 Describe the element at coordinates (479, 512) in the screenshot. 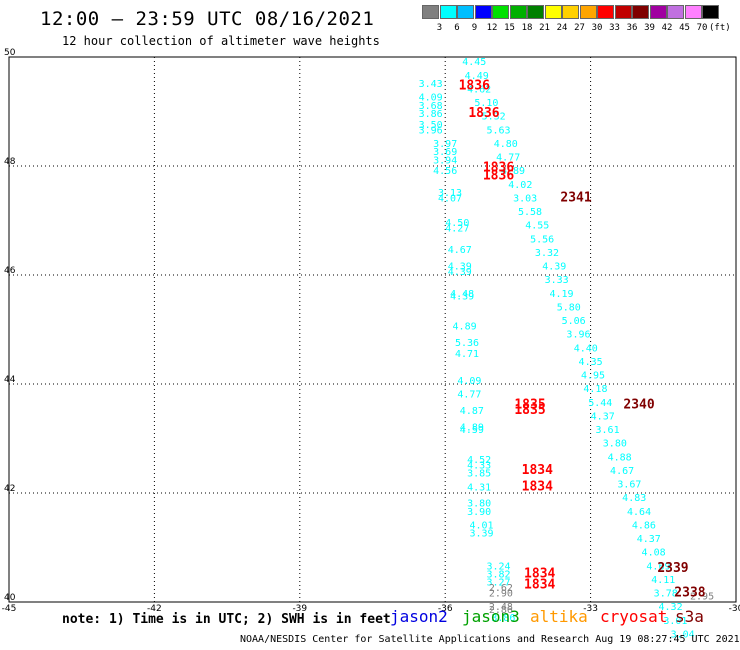

I see `wave-height-label: 3.90` at that location.